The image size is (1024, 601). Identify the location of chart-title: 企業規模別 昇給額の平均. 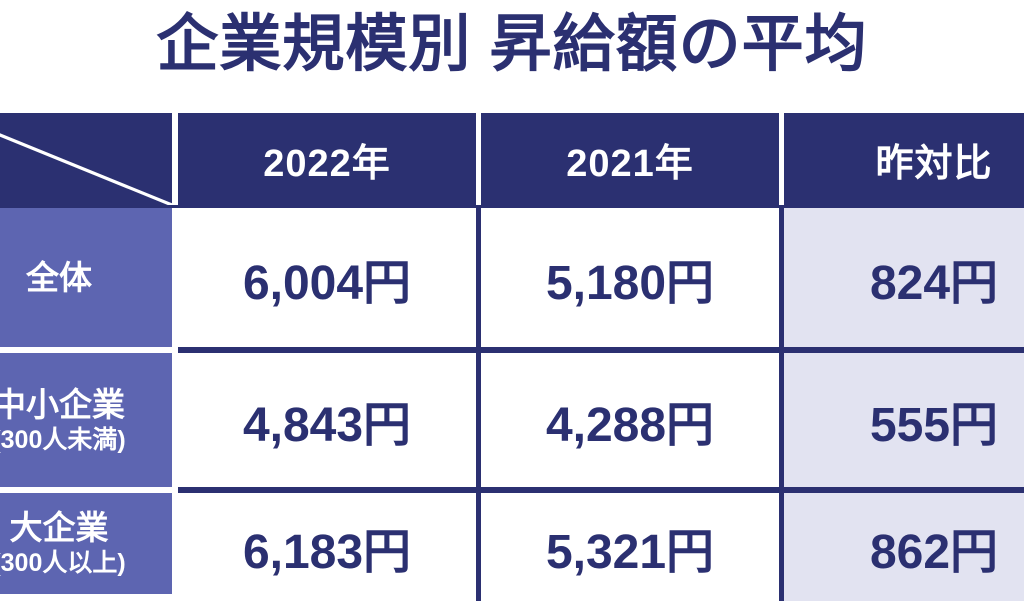
(512, 44).